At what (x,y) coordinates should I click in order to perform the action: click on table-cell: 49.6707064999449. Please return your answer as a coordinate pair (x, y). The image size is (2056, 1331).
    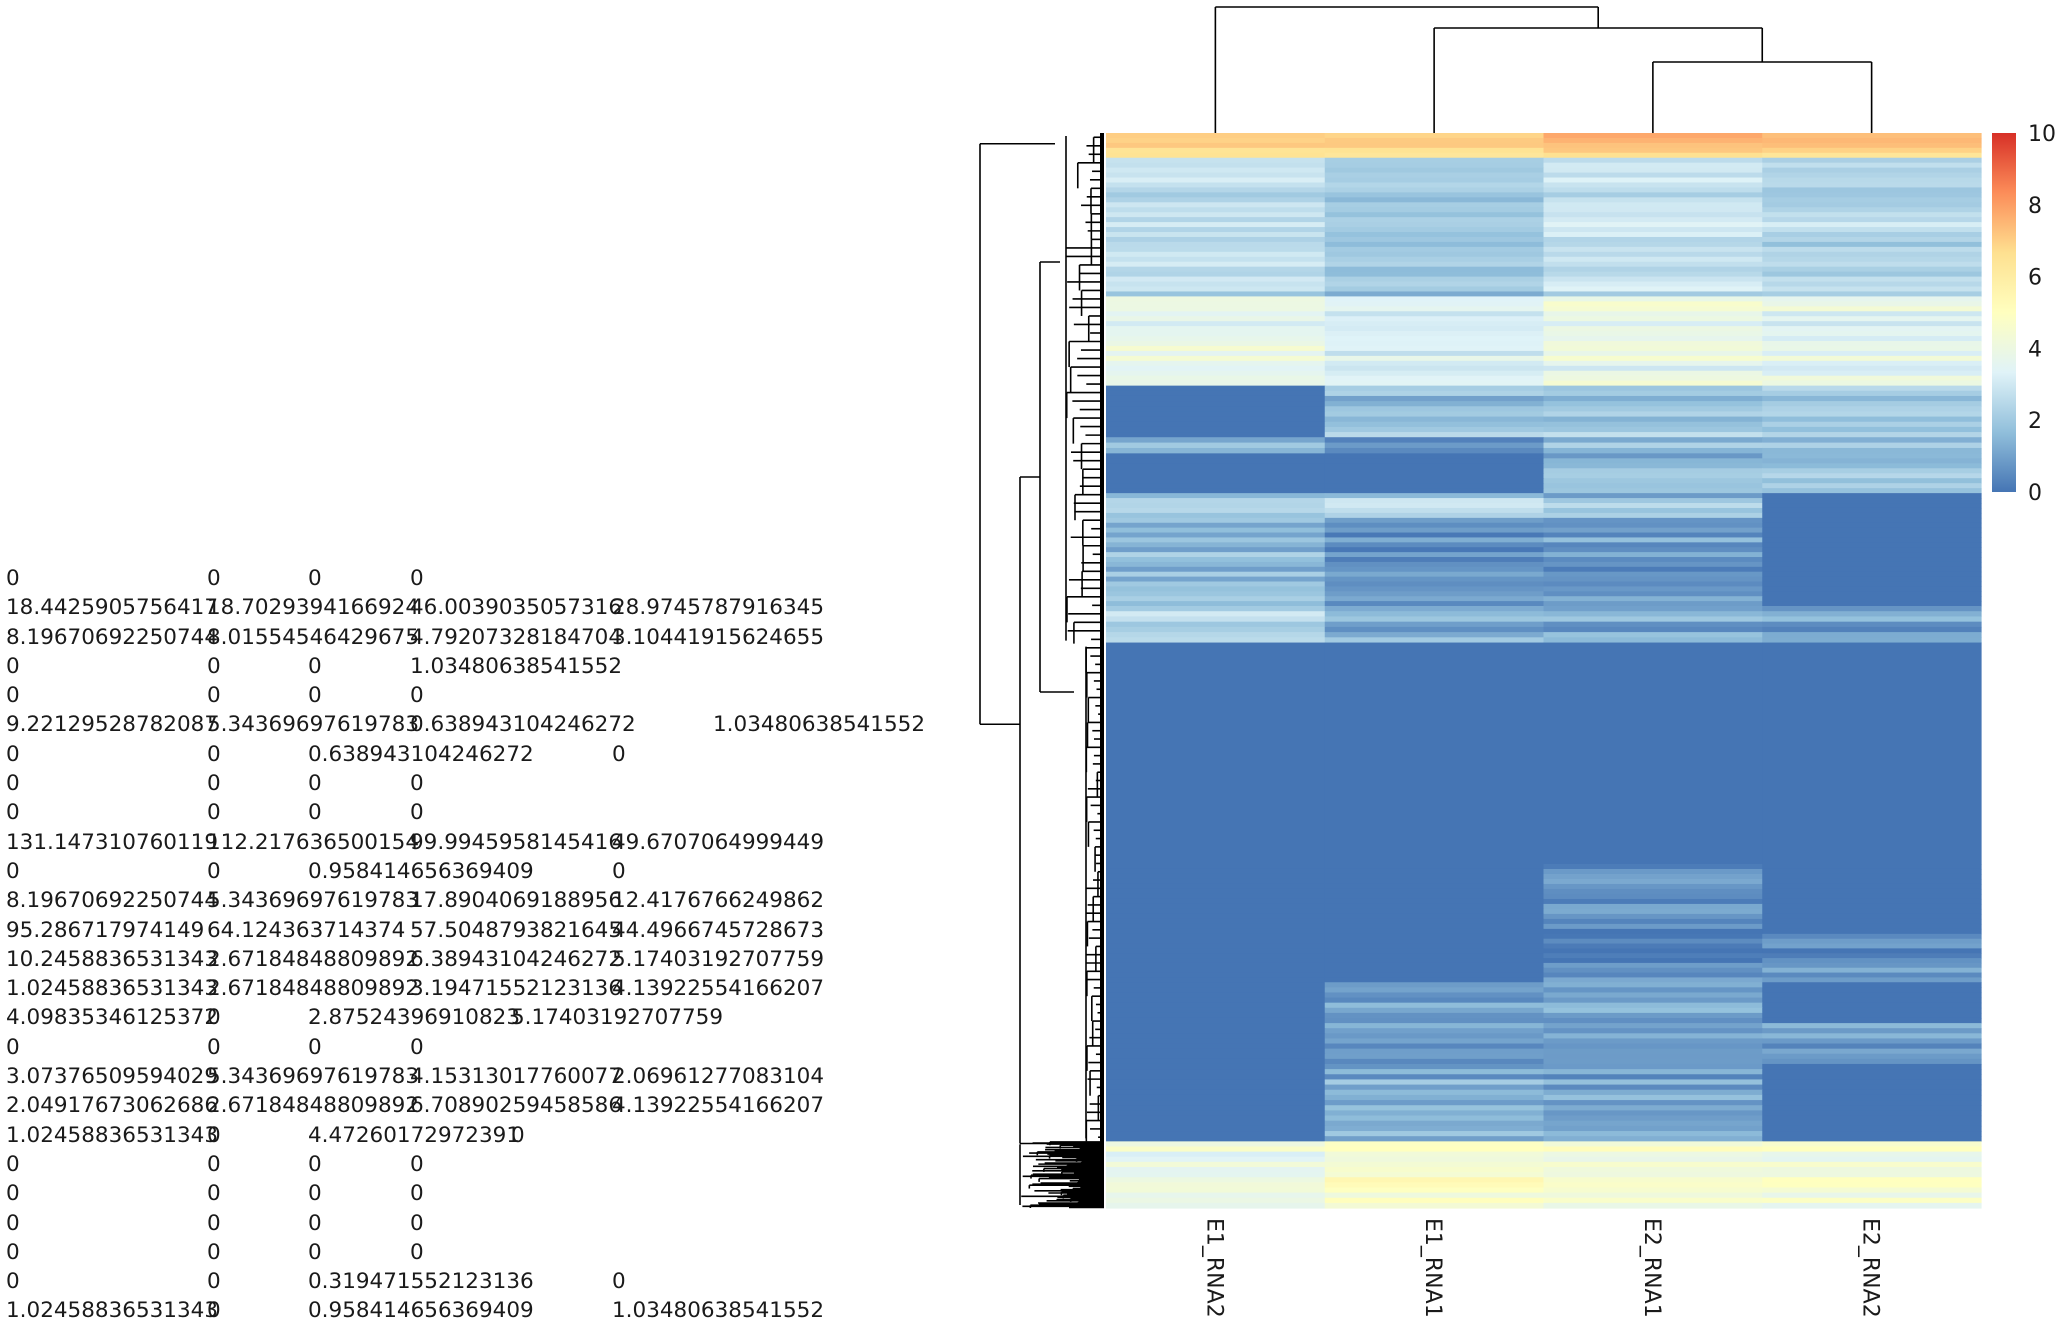
    Looking at the image, I should click on (718, 842).